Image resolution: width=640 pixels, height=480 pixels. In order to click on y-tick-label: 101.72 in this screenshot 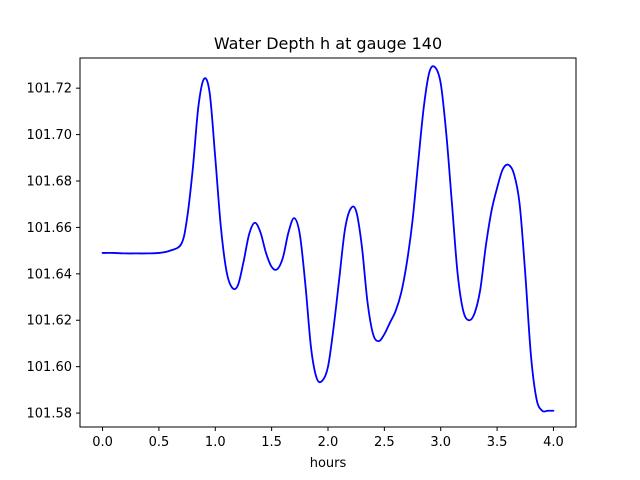, I will do `click(50, 89)`.